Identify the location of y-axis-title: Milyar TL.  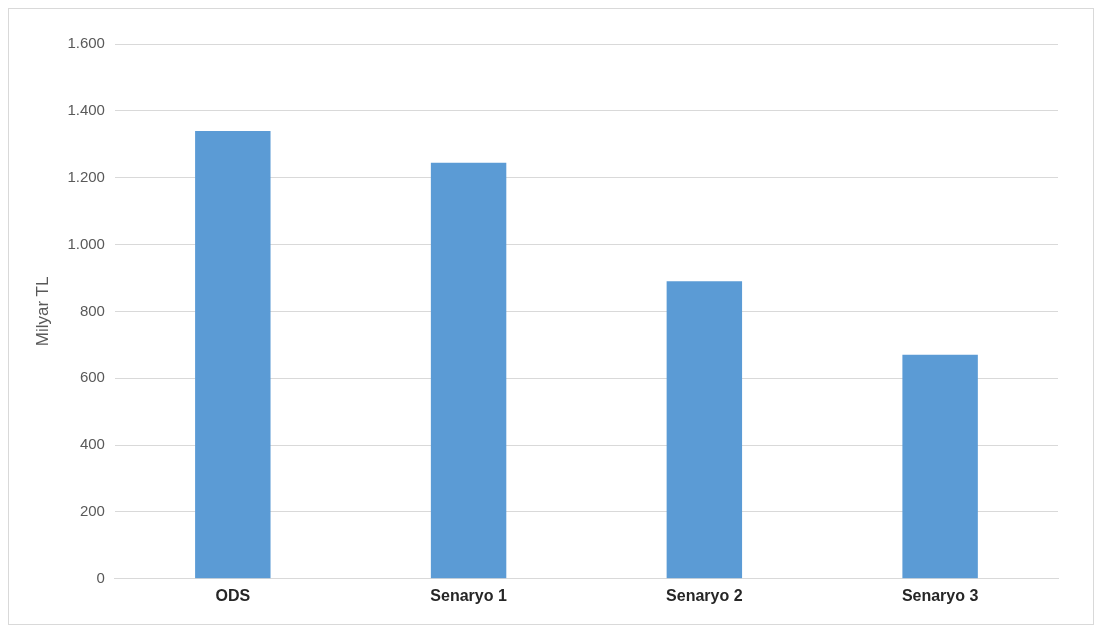
(42, 311).